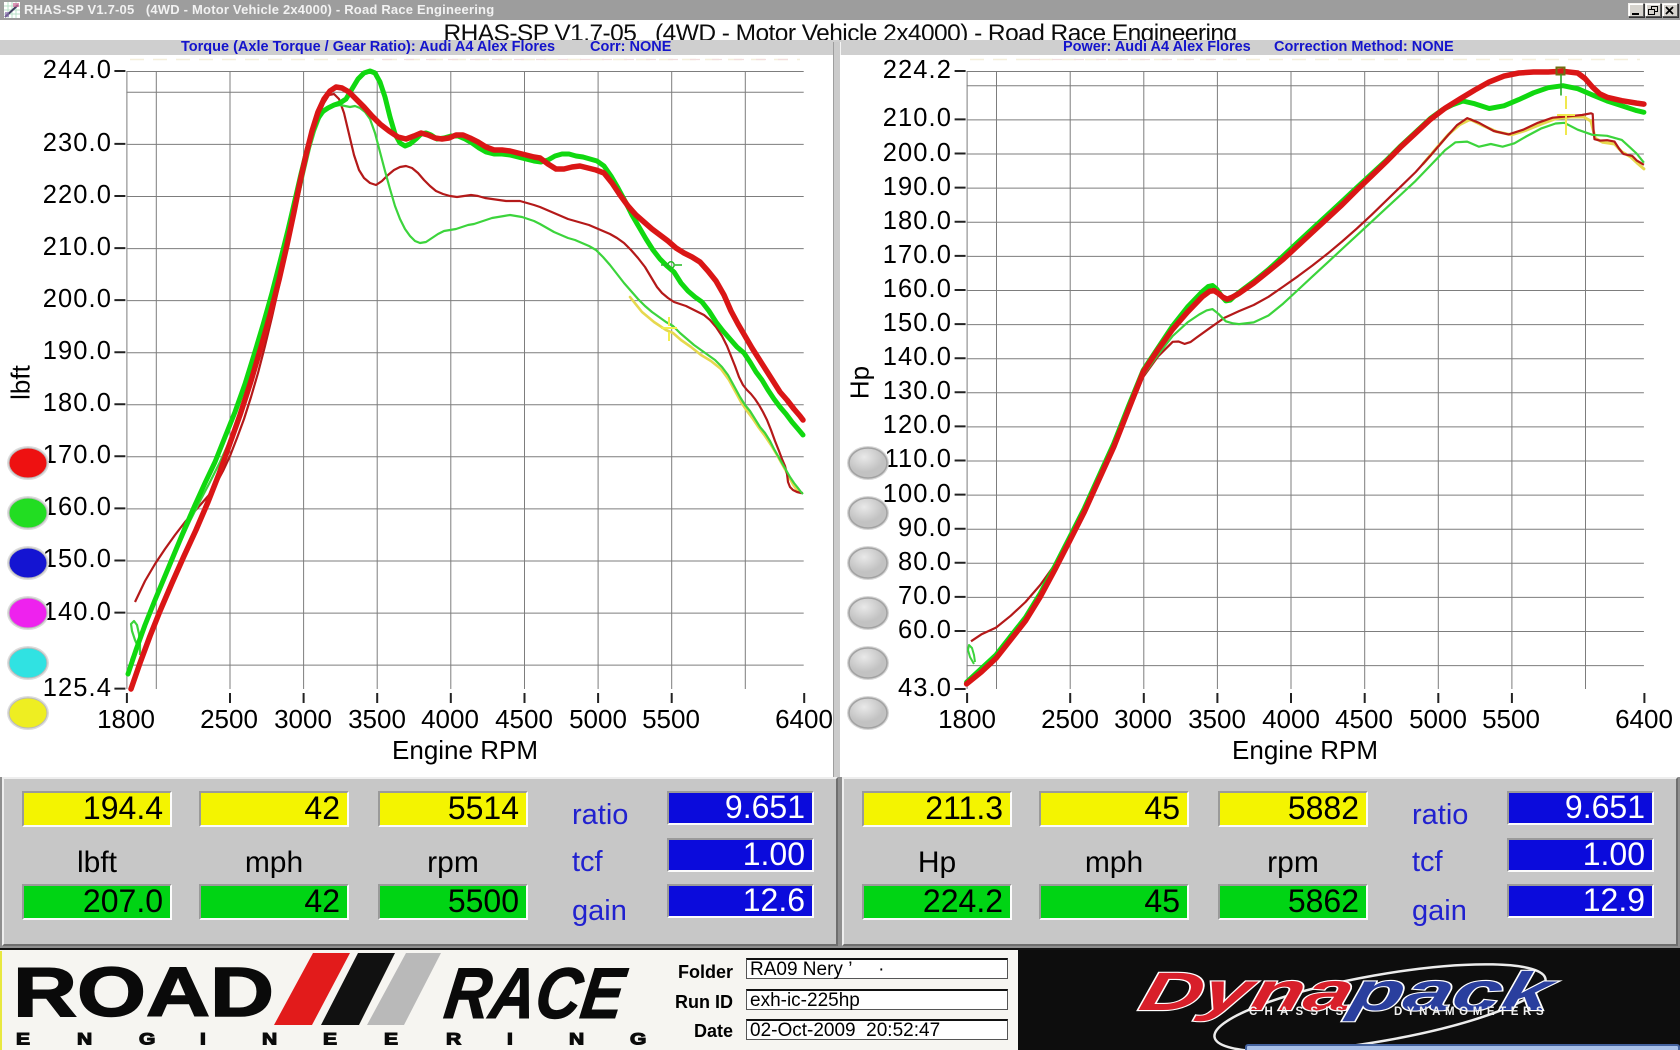  I want to click on svg-text: R, so click(453, 1039).